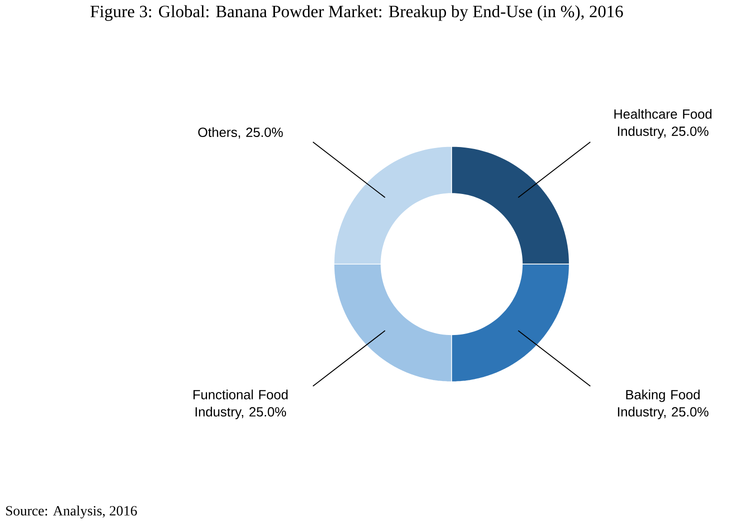 This screenshot has width=735, height=524. I want to click on chart-title: Figure 3: Global: Banana Powder Market: Breakup by End-Use (in %), 2016, so click(356, 13).